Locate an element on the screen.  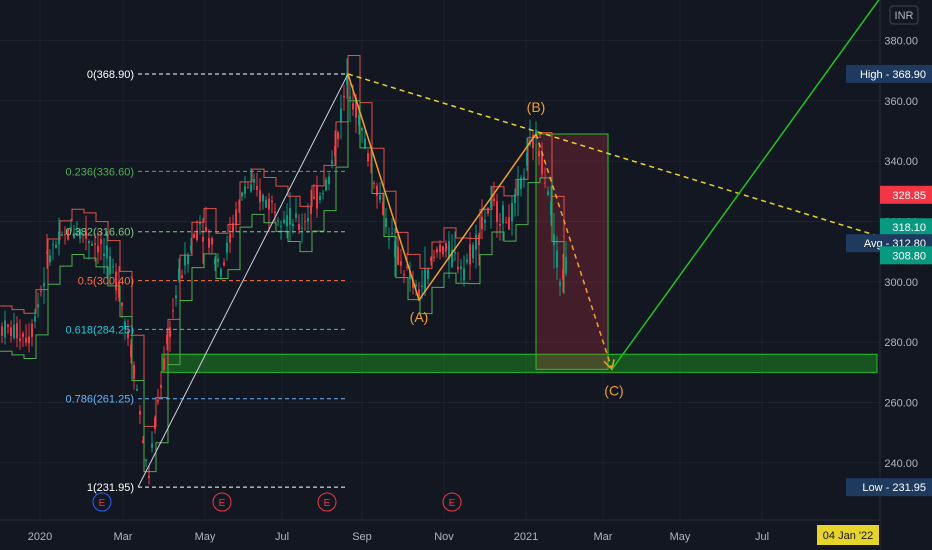
date-tag is located at coordinates (848, 535).